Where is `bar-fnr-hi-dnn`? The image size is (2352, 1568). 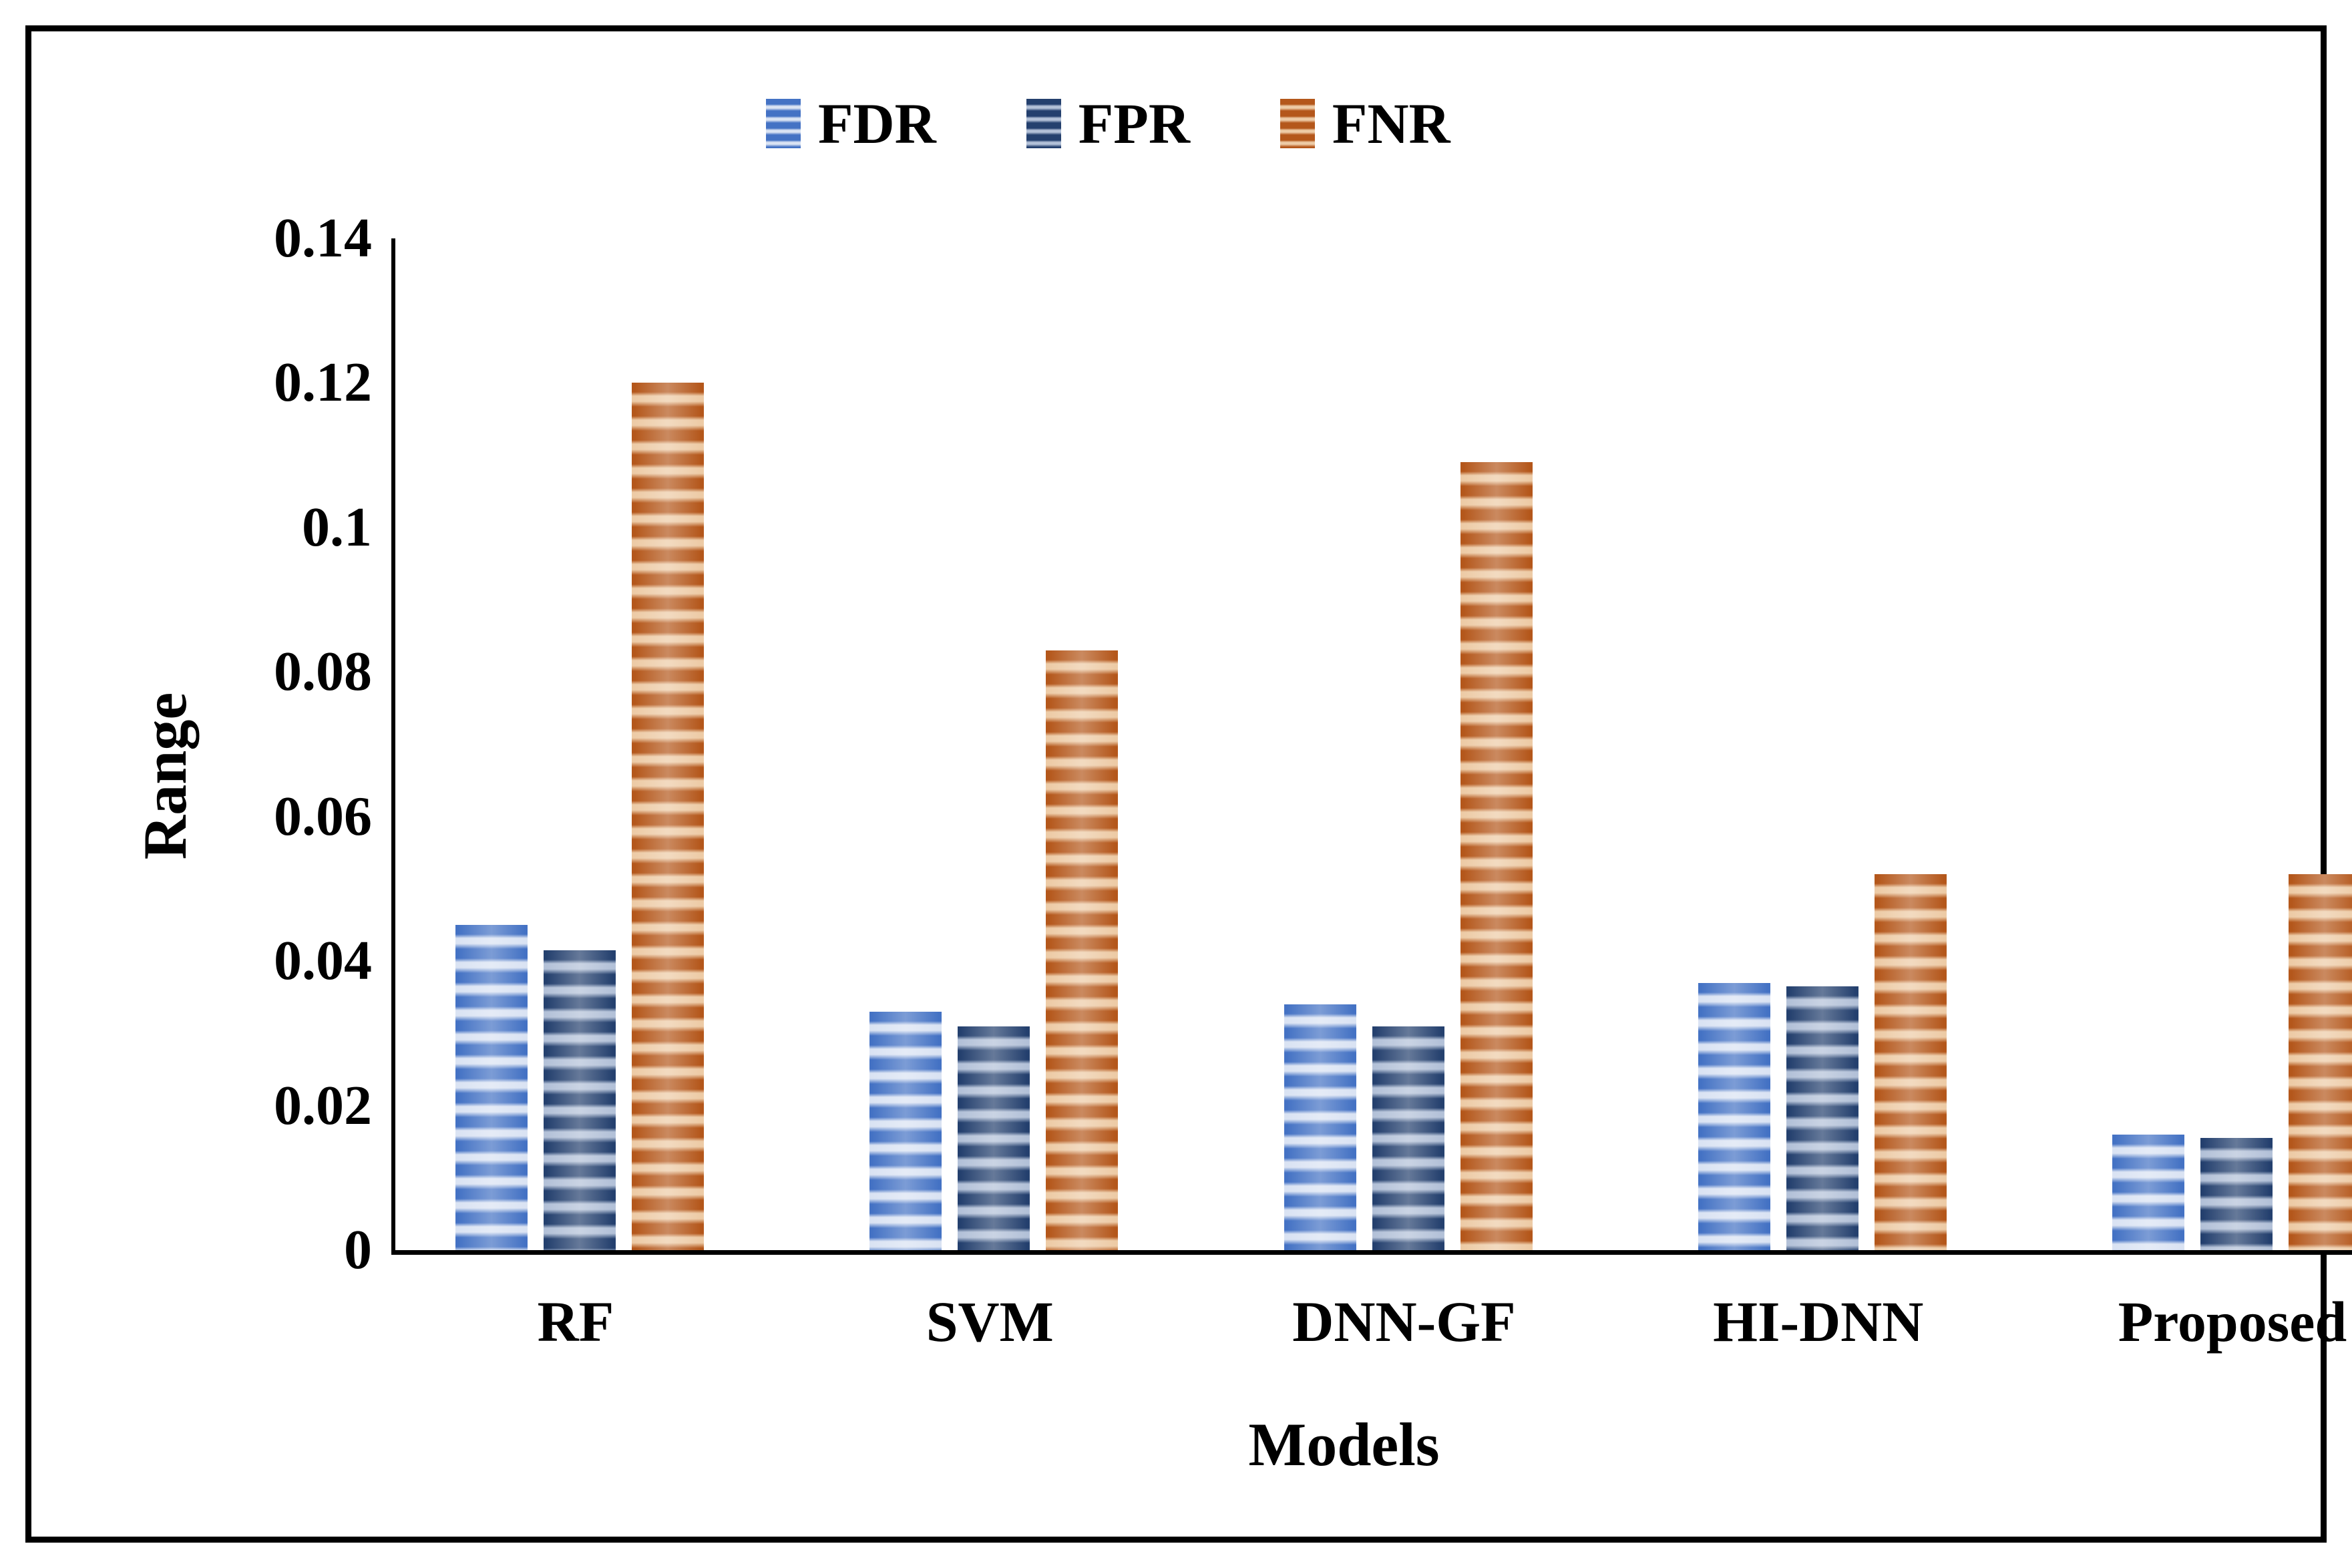 bar-fnr-hi-dnn is located at coordinates (1910, 1062).